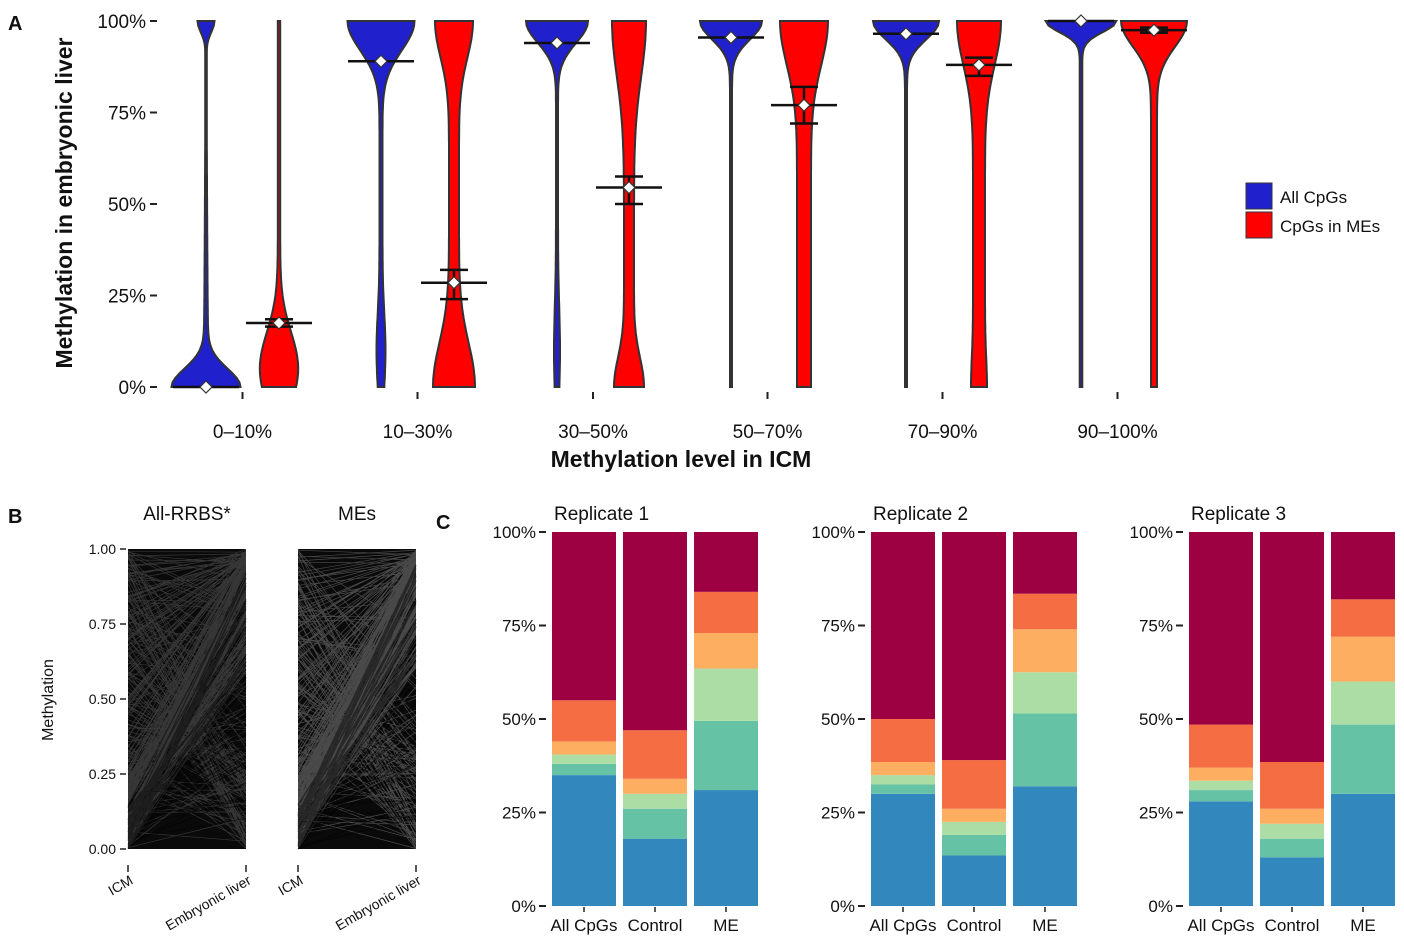  Describe the element at coordinates (1117, 432) in the screenshot. I see `x-tick-label: 90–100%` at that location.